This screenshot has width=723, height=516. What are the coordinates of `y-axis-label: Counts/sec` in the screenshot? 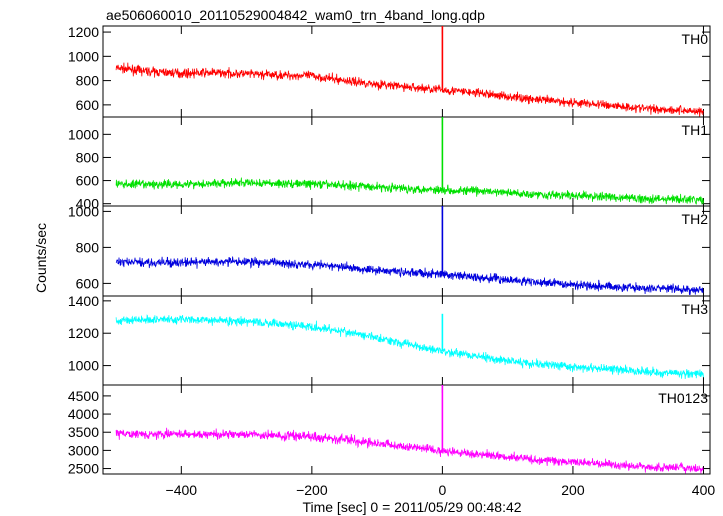 It's located at (41, 258).